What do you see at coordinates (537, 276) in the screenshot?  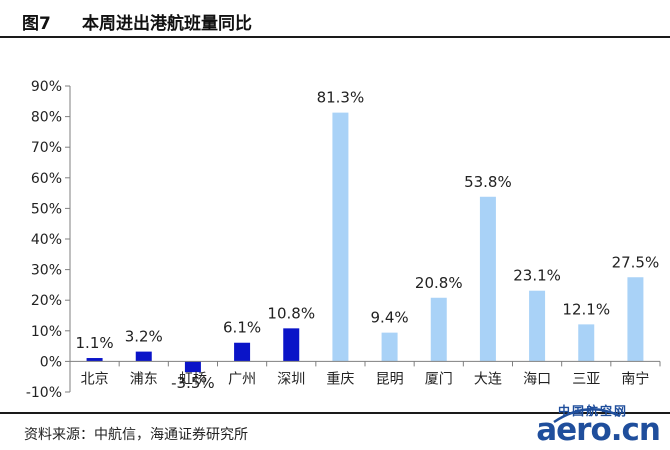 I see `data-label-10: 23.1%` at bounding box center [537, 276].